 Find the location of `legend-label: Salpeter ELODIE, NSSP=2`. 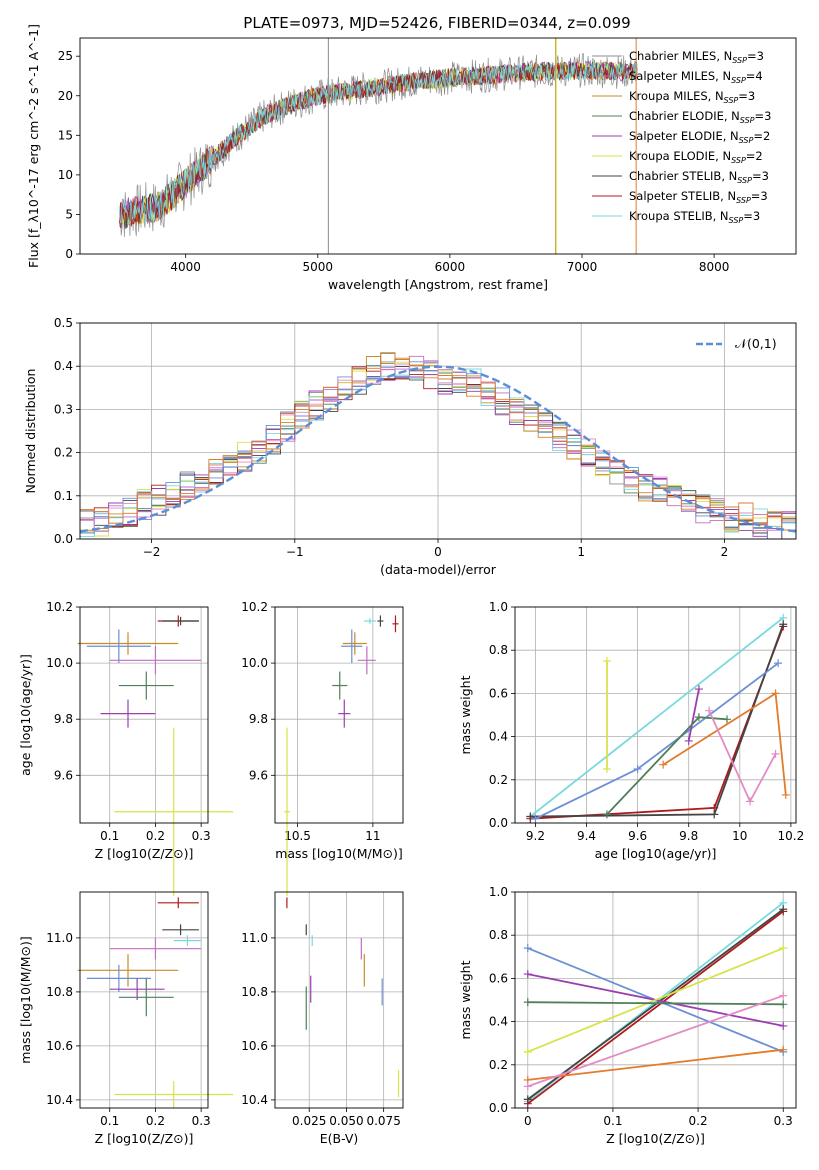

legend-label: Salpeter ELODIE, NSSP=2 is located at coordinates (699, 137).